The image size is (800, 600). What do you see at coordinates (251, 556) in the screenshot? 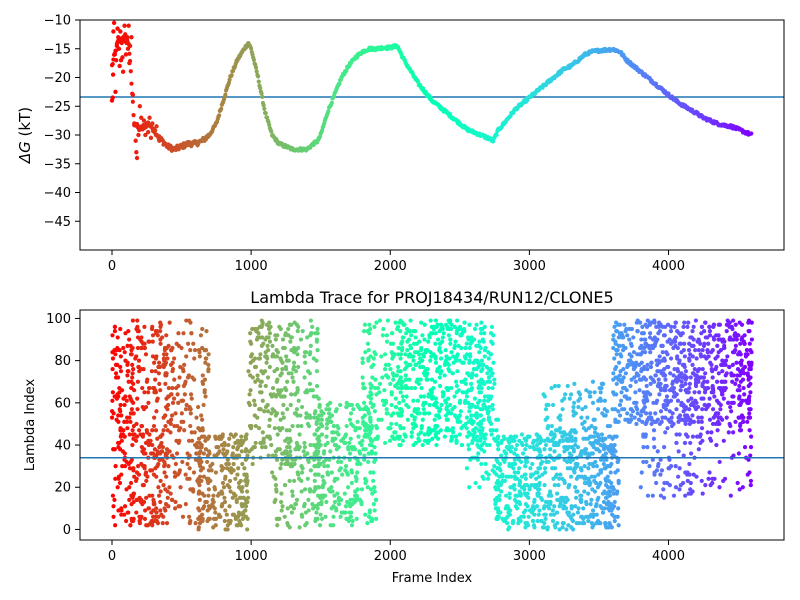
I see `lambda-x-tick-label: 1000` at bounding box center [251, 556].